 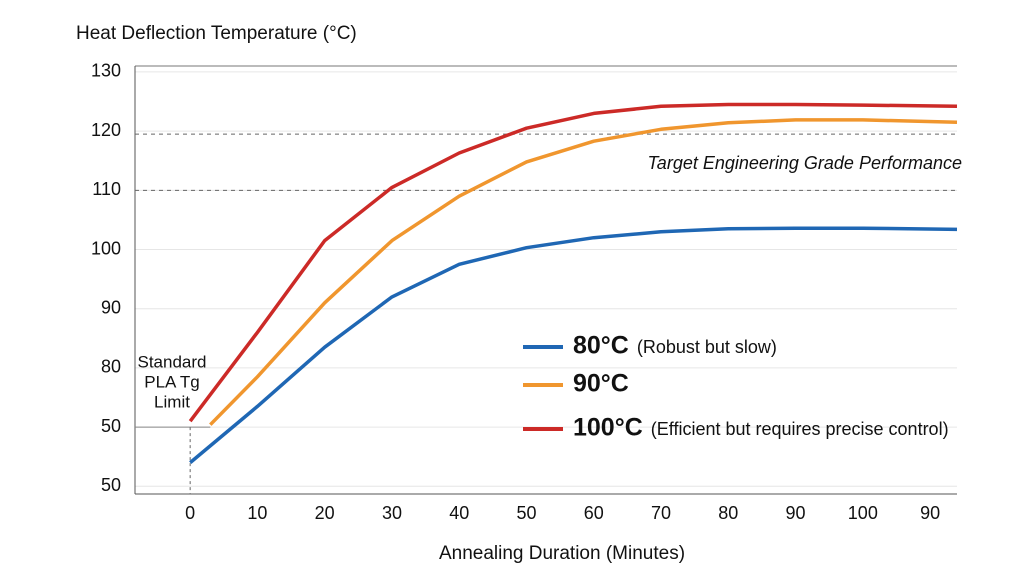 What do you see at coordinates (594, 513) in the screenshot?
I see `x-tick-label: 60` at bounding box center [594, 513].